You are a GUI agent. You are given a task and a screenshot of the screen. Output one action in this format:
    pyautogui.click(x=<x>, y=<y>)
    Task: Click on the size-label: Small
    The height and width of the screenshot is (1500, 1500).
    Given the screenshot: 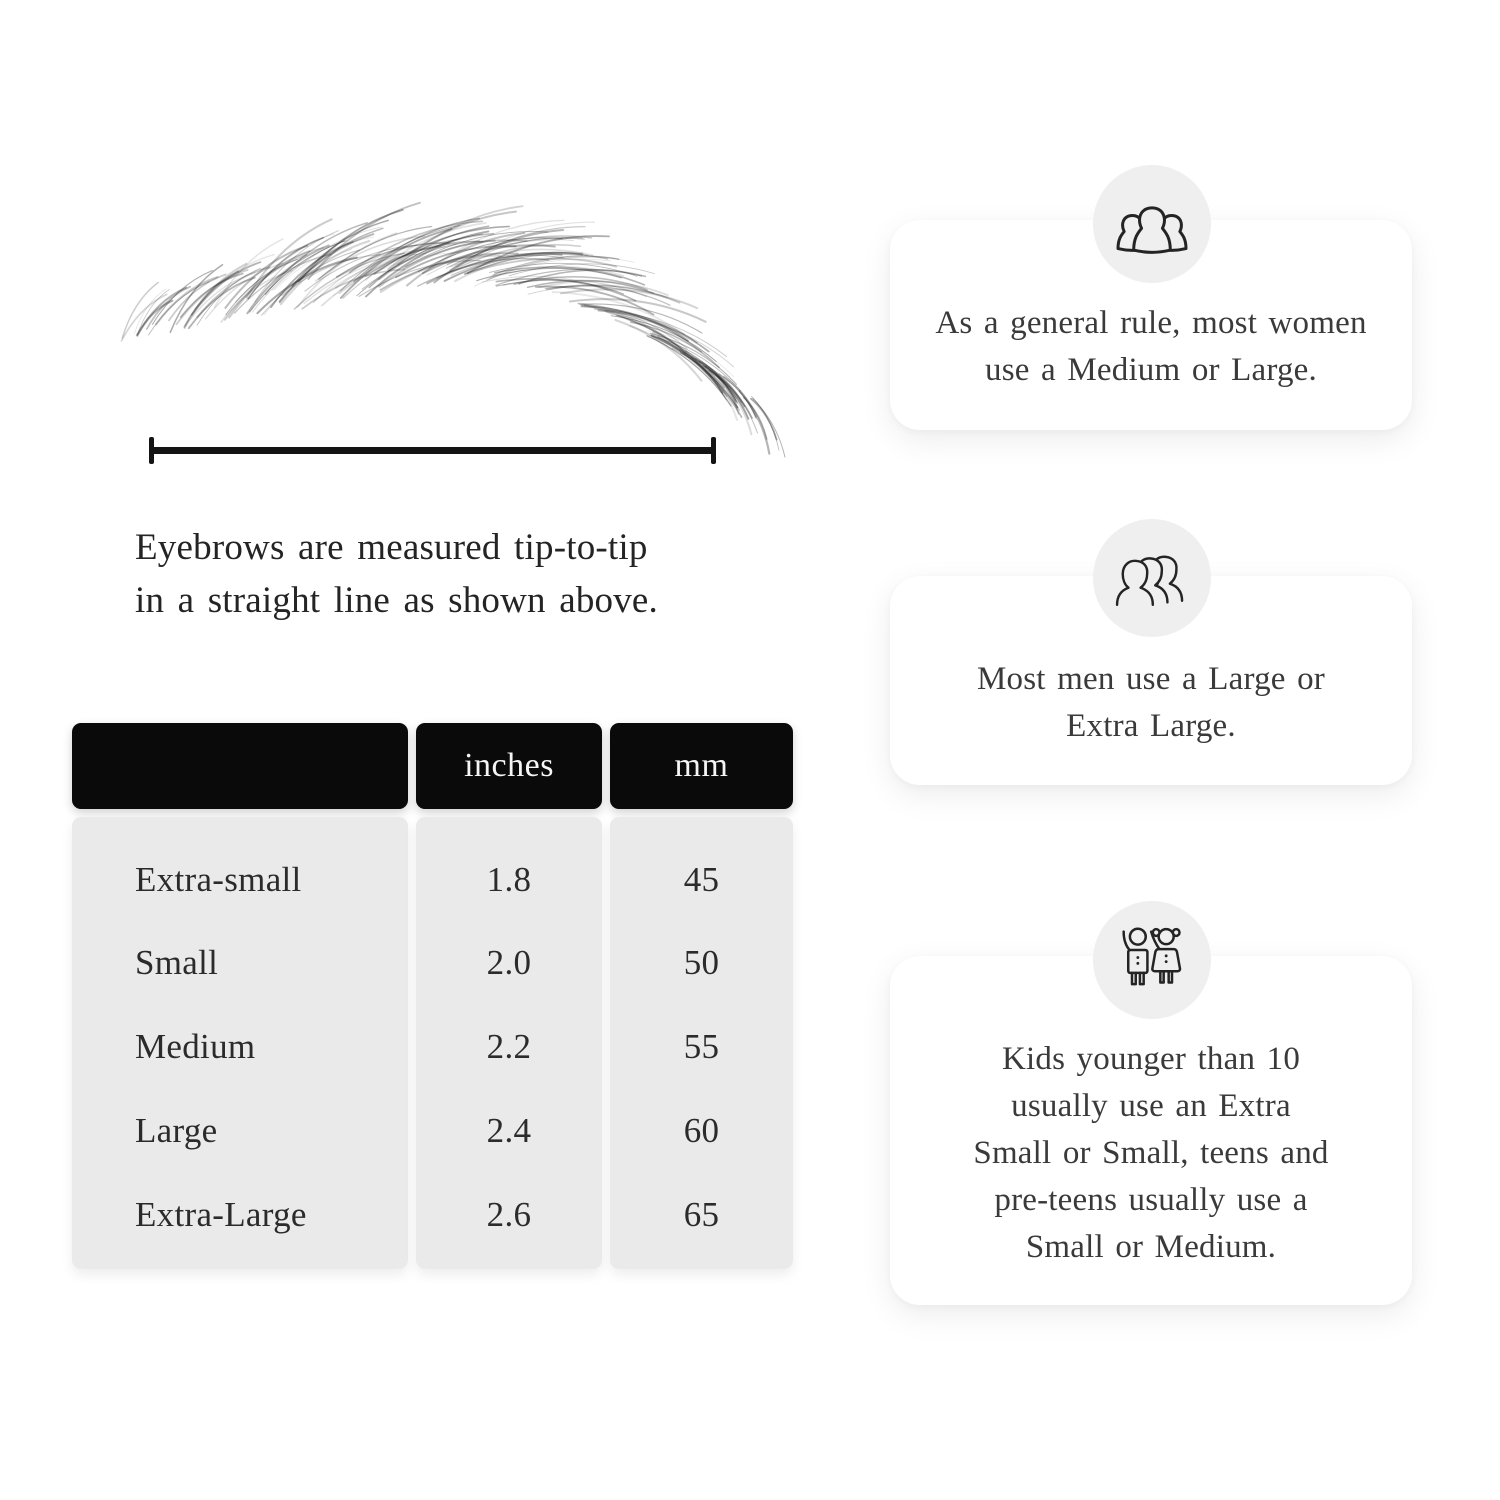 What is the action you would take?
    pyautogui.click(x=177, y=962)
    